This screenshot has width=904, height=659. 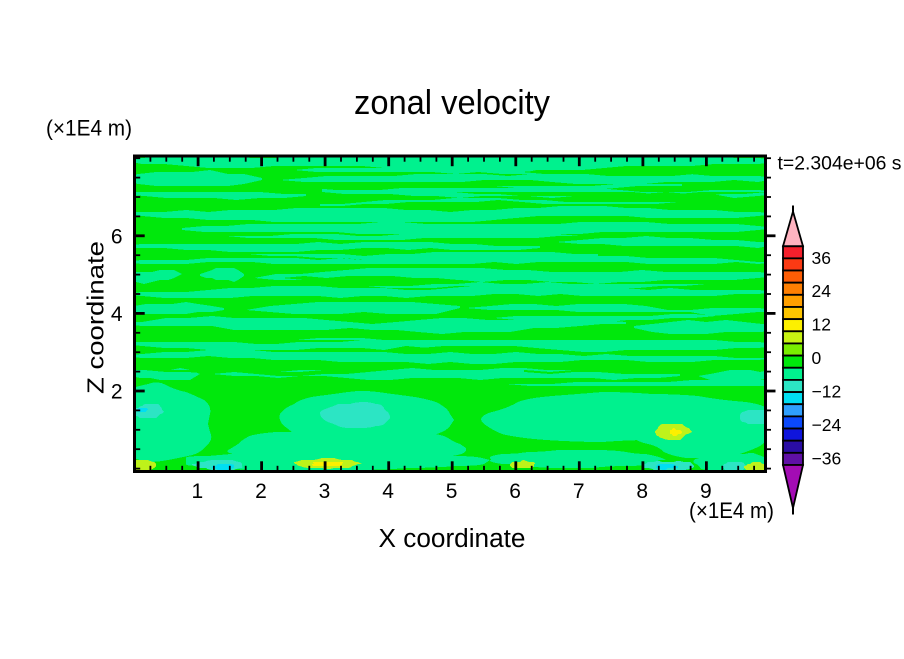 What do you see at coordinates (706, 491) in the screenshot?
I see `svg-text: 9` at bounding box center [706, 491].